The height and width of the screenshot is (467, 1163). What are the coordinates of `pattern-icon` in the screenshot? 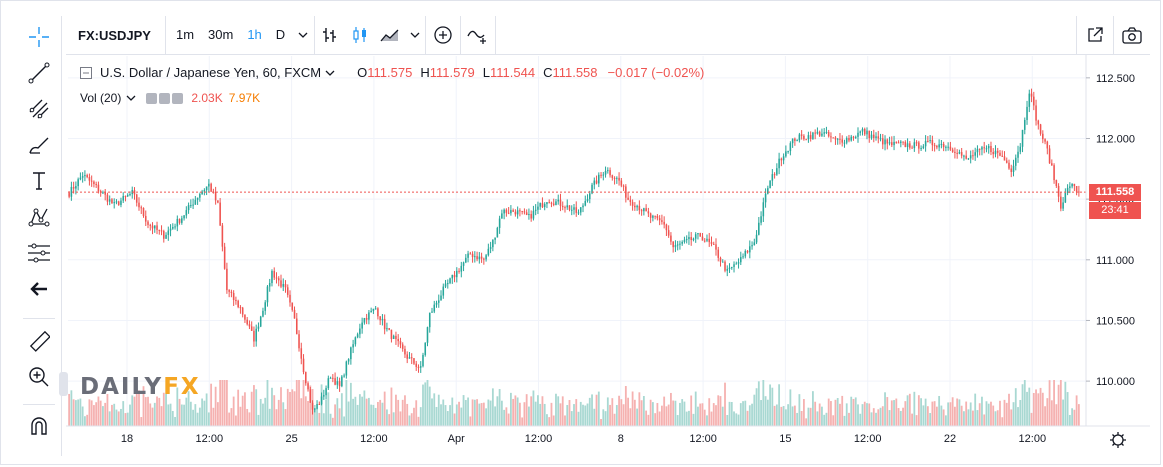 It's located at (39, 217).